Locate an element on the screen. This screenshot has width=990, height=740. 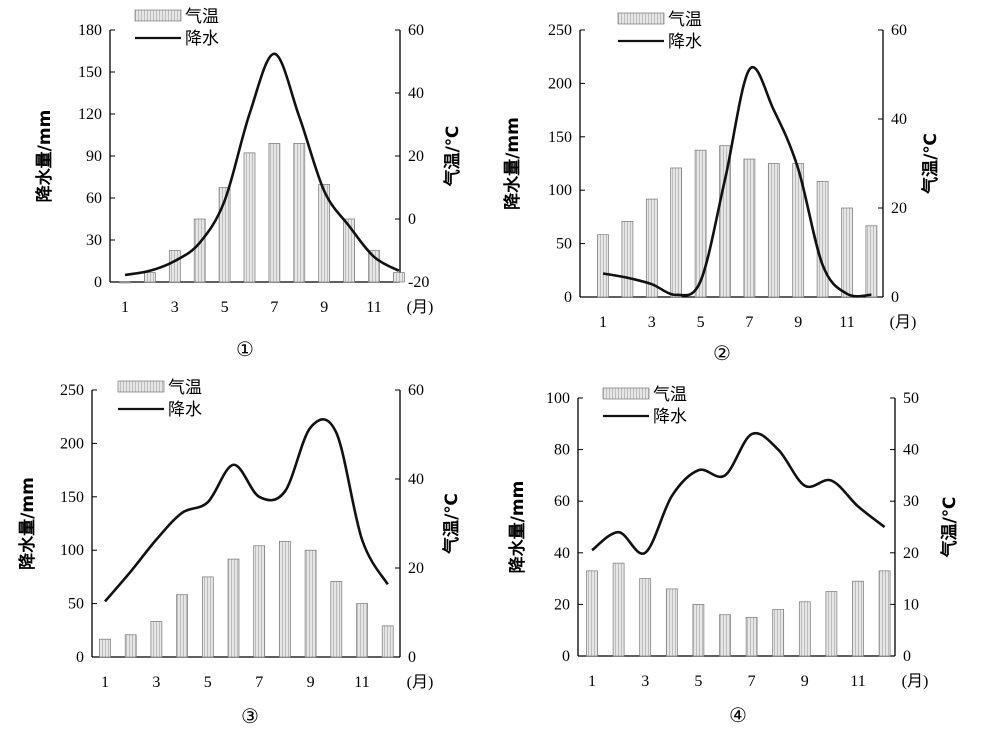
left-tick-label: 90 is located at coordinates (94, 156).